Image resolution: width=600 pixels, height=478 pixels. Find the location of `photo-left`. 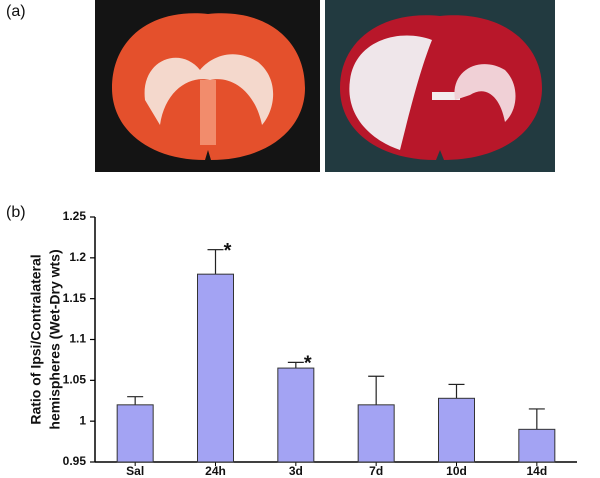

photo-left is located at coordinates (207, 86).